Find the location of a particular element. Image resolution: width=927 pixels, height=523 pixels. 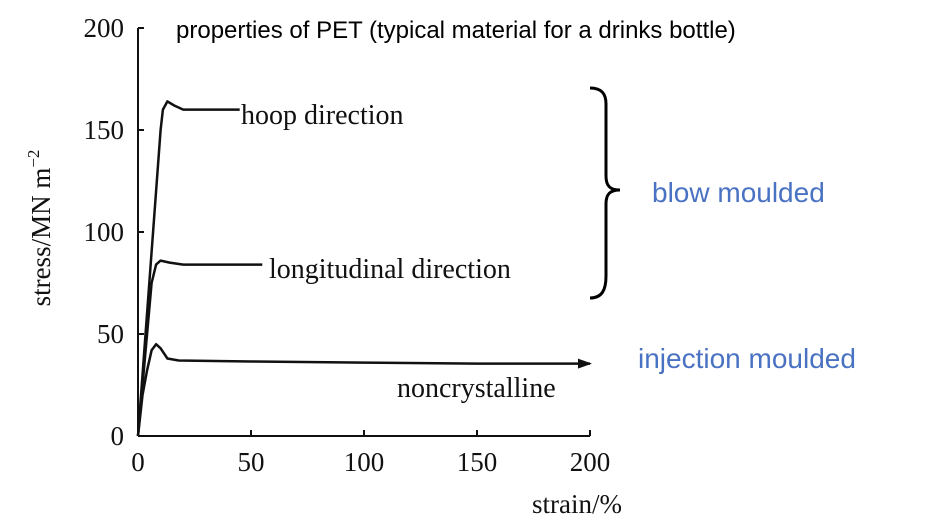

x-tick-label-2: 100 is located at coordinates (364, 462).